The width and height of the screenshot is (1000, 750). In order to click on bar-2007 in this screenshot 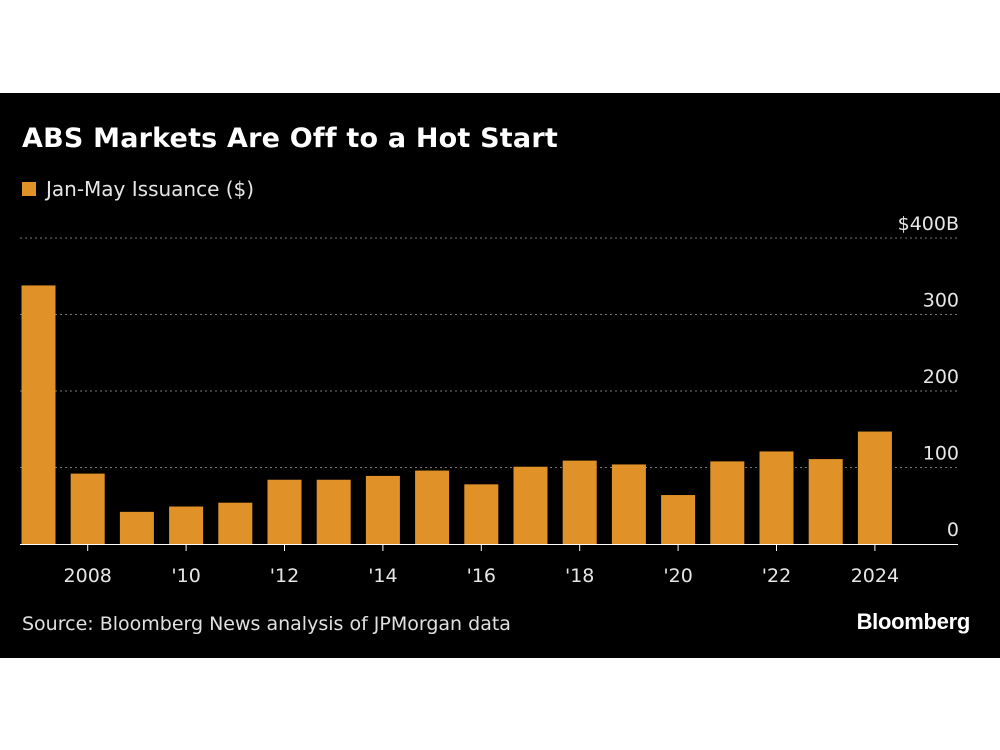, I will do `click(38, 414)`.